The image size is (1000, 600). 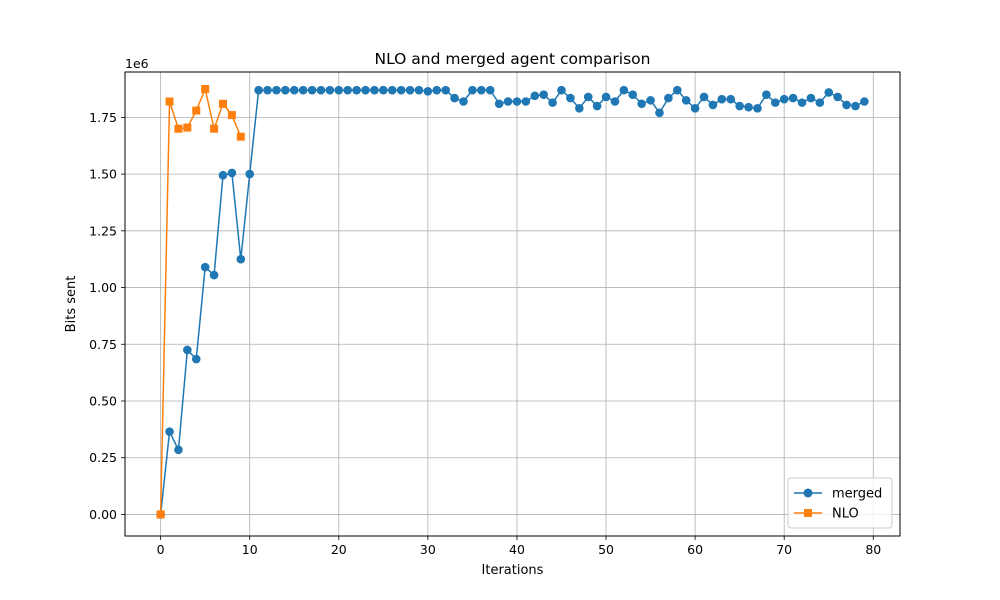 What do you see at coordinates (695, 549) in the screenshot?
I see `x-tick-label: 60` at bounding box center [695, 549].